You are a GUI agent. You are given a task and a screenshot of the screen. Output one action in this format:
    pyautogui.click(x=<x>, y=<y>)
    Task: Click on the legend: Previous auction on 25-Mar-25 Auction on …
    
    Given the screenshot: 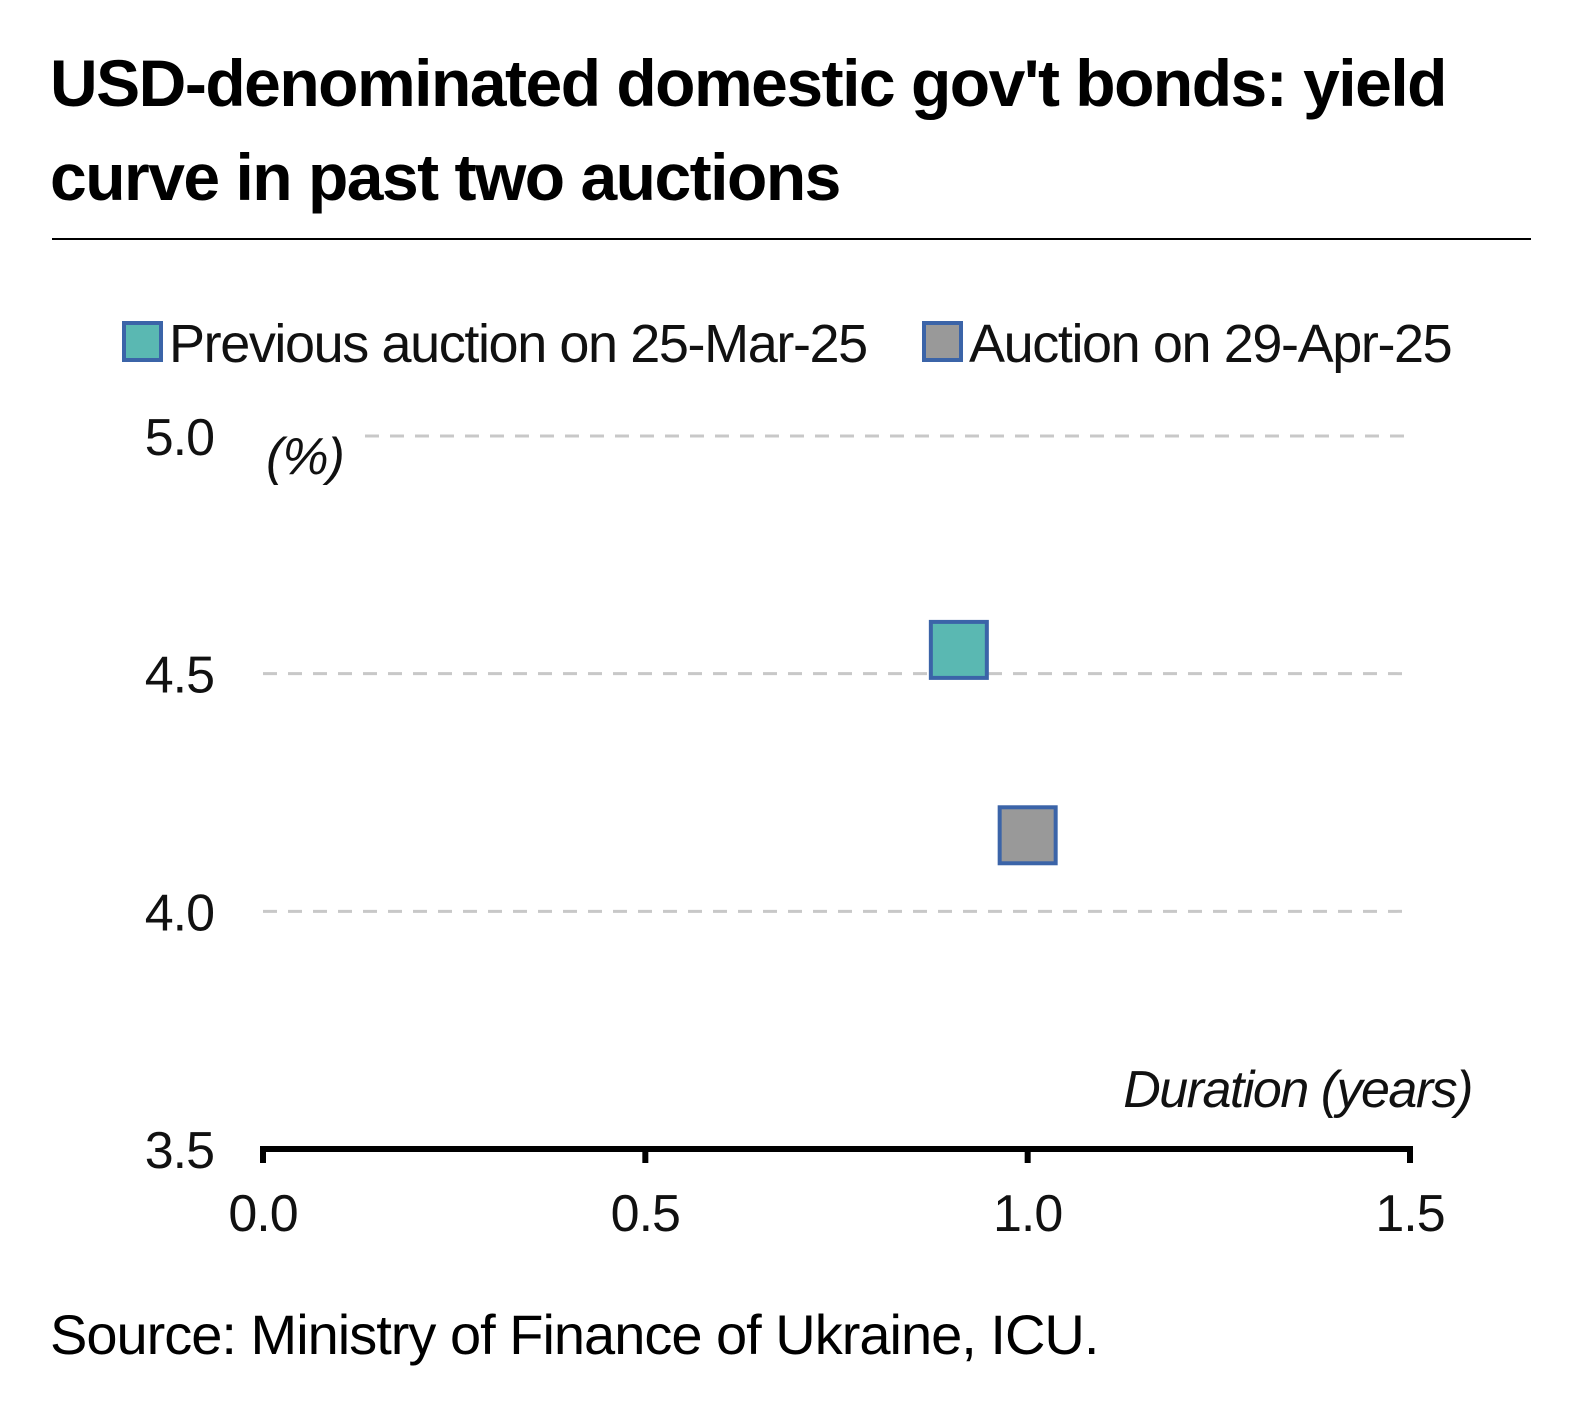 What is the action you would take?
    pyautogui.click(x=787, y=344)
    